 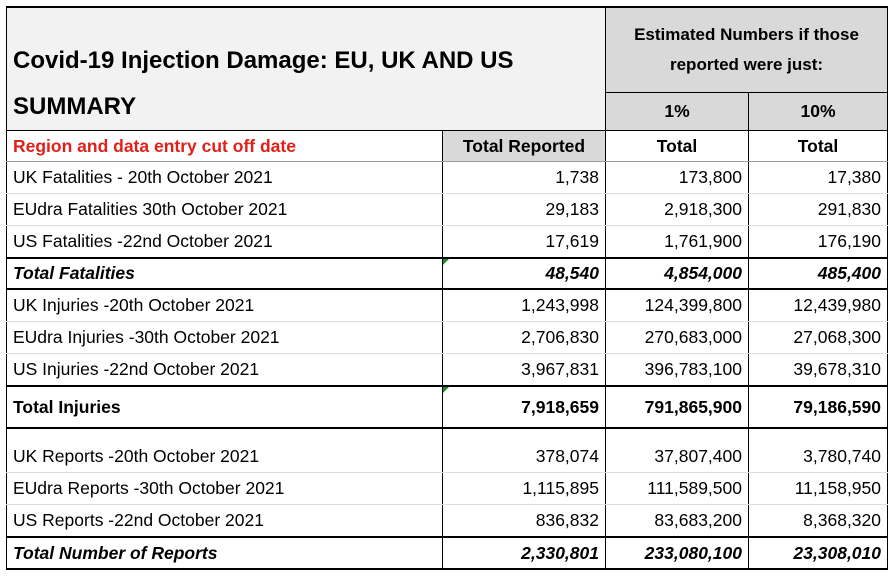 What do you see at coordinates (524, 273) in the screenshot?
I see `total-reported-cell: 48,540` at bounding box center [524, 273].